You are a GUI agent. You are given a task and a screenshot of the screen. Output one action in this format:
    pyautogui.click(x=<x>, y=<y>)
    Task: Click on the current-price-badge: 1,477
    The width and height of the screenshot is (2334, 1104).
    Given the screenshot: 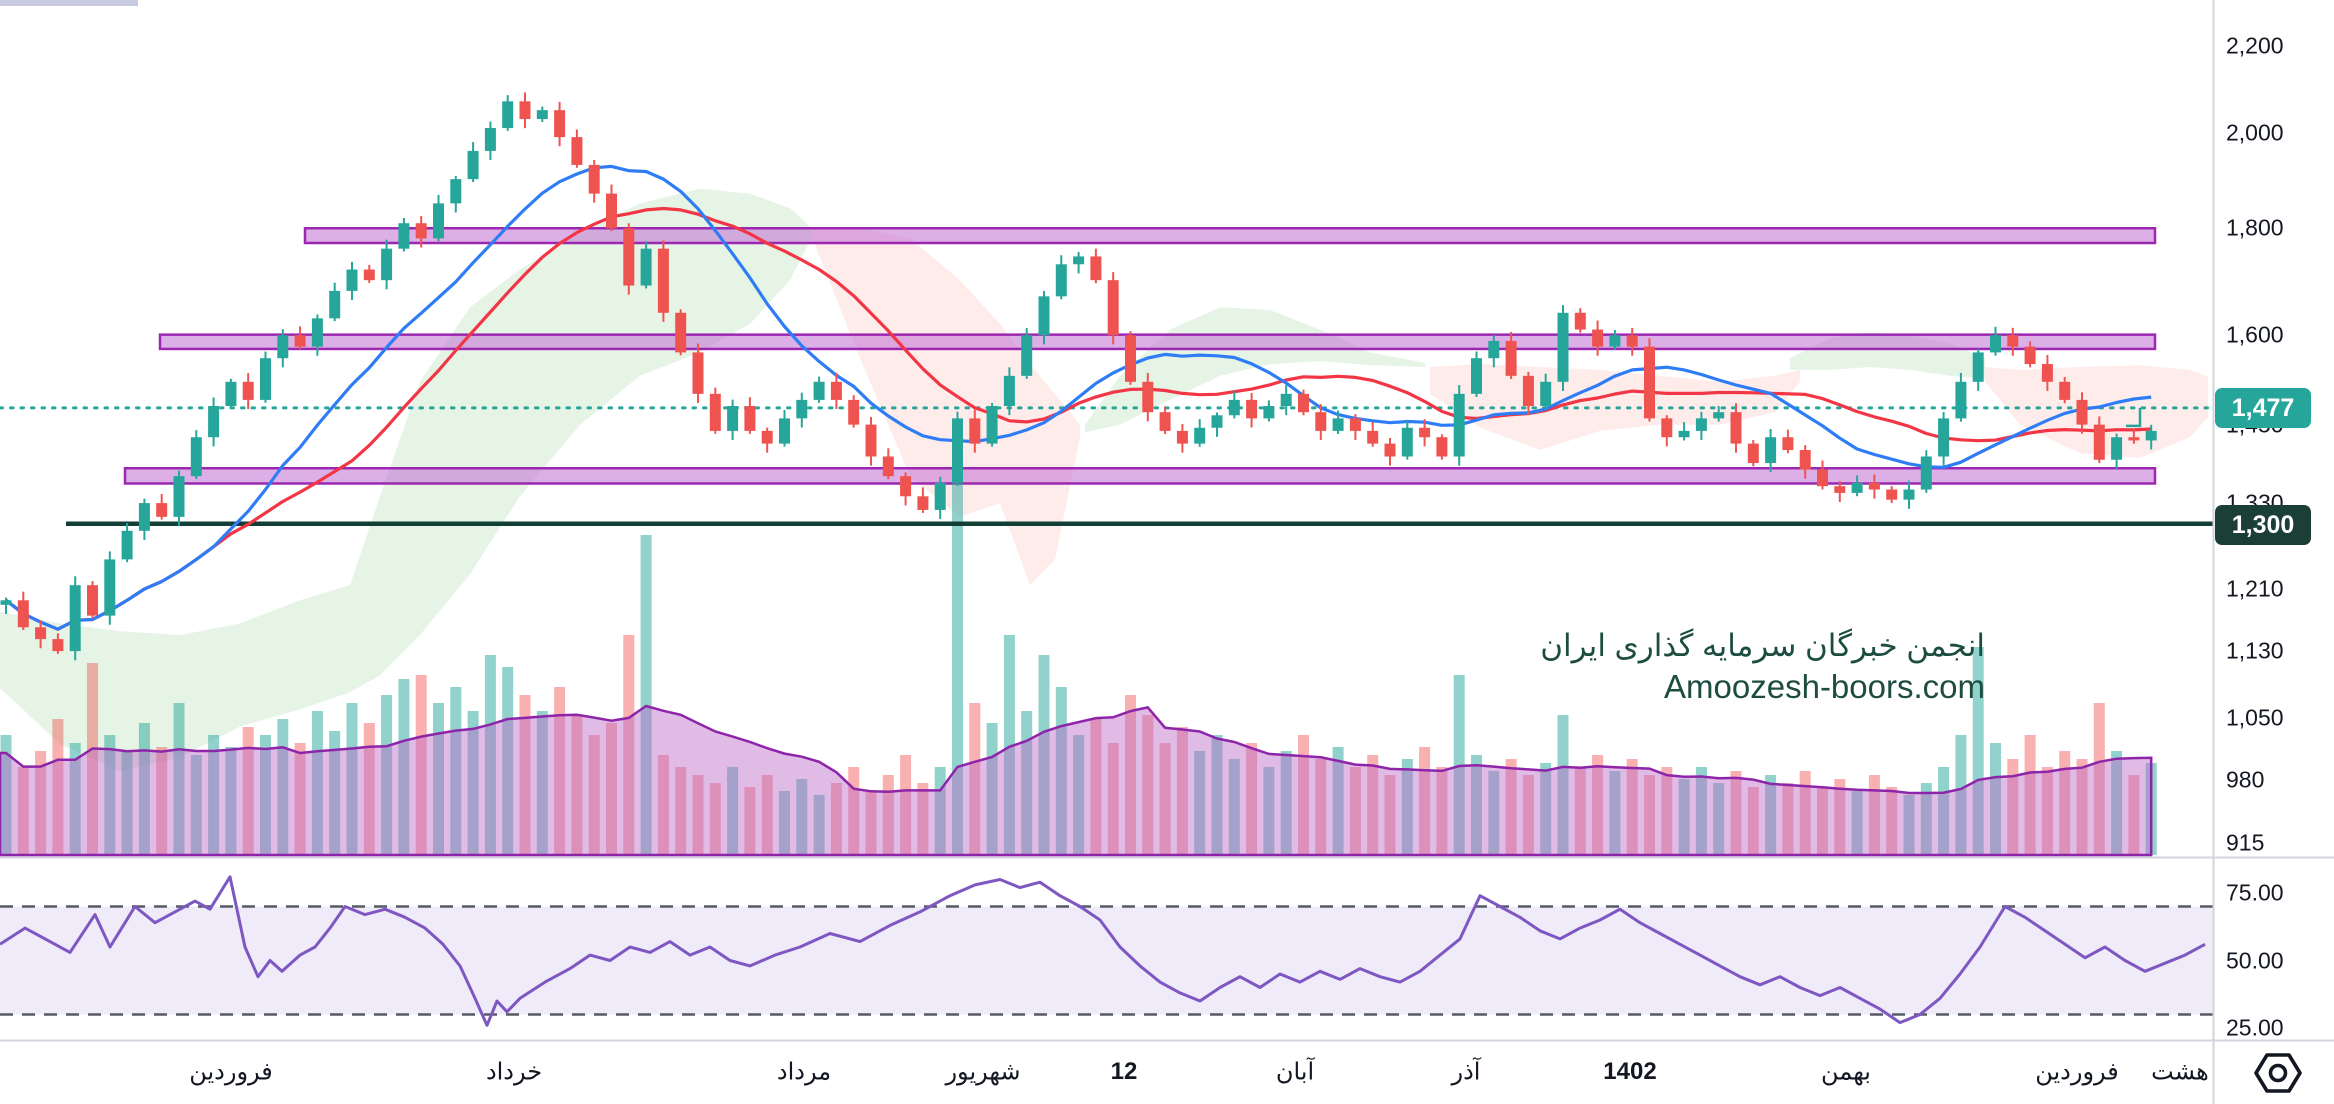 What is the action you would take?
    pyautogui.click(x=2263, y=408)
    